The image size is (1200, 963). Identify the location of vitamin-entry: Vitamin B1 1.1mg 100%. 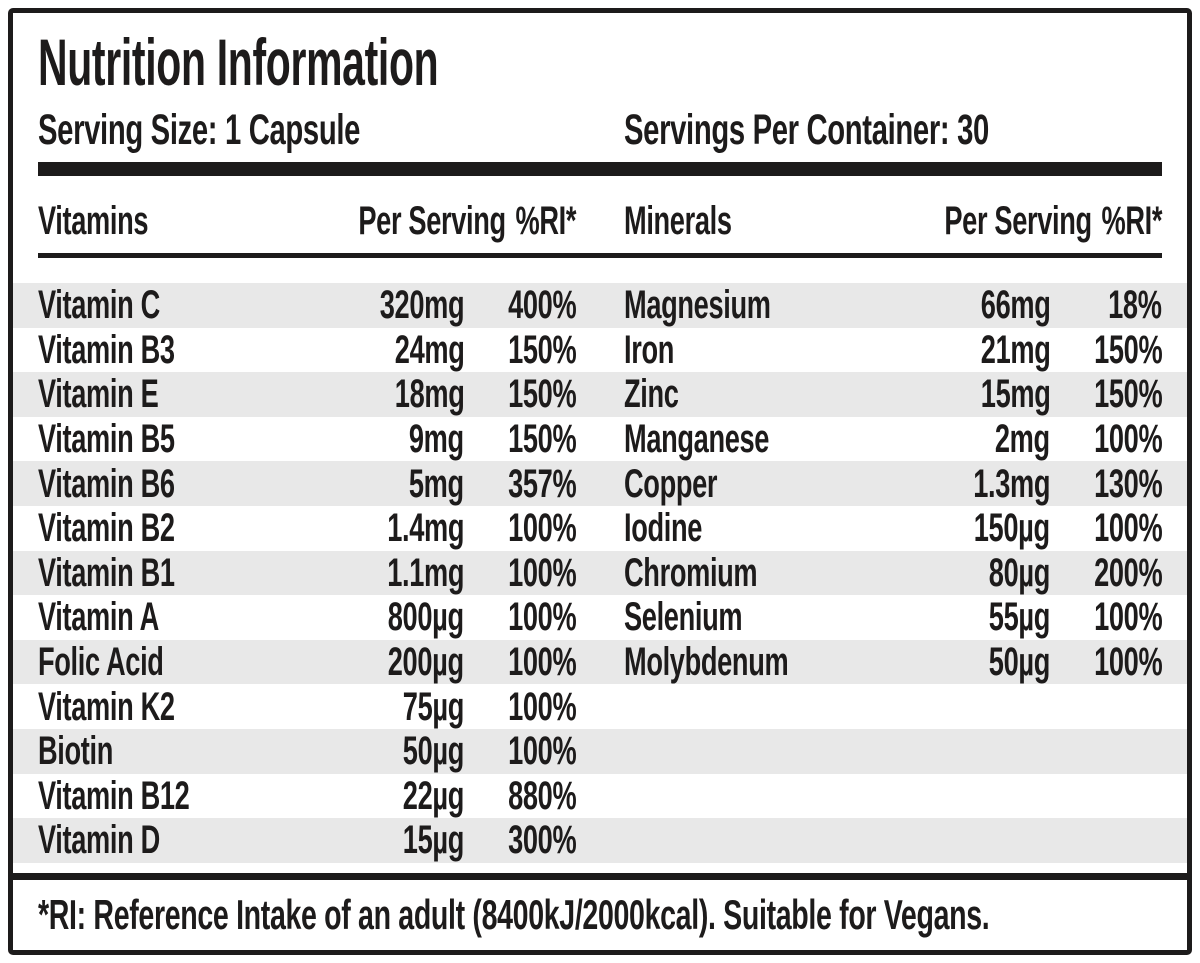
(307, 573).